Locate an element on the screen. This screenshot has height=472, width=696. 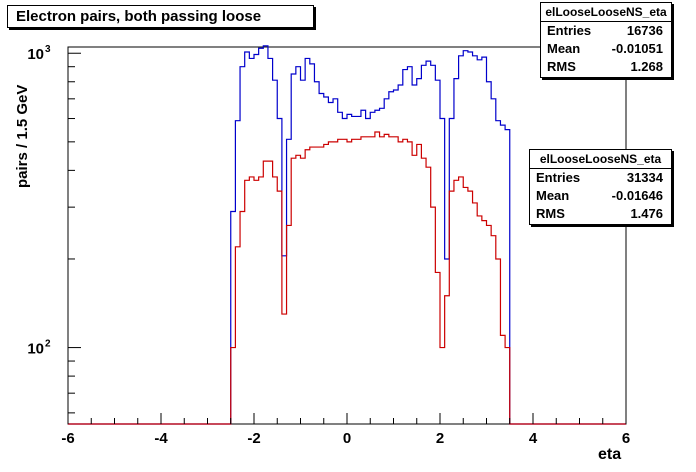
x-tick-label: 2 is located at coordinates (440, 438).